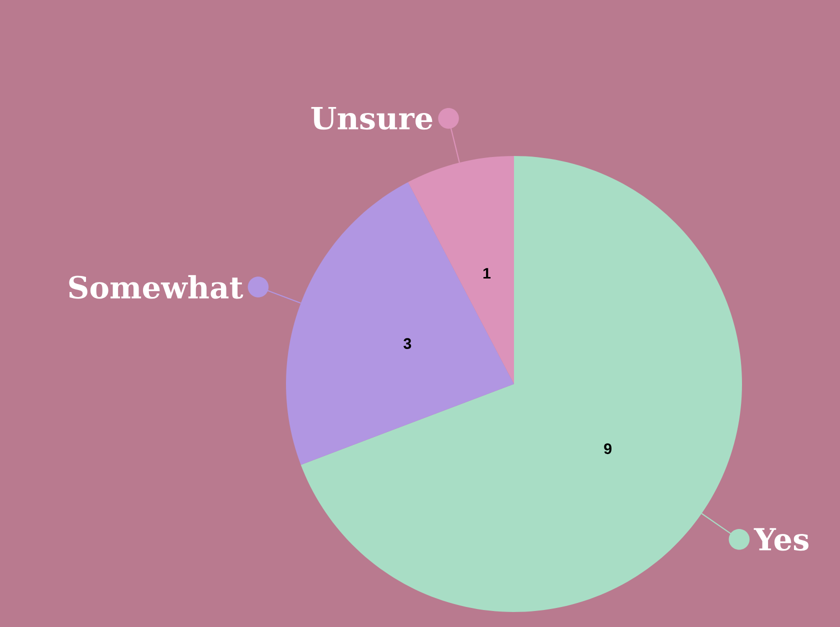 The width and height of the screenshot is (840, 627). Describe the element at coordinates (371, 118) in the screenshot. I see `legend-label: Unsure` at that location.